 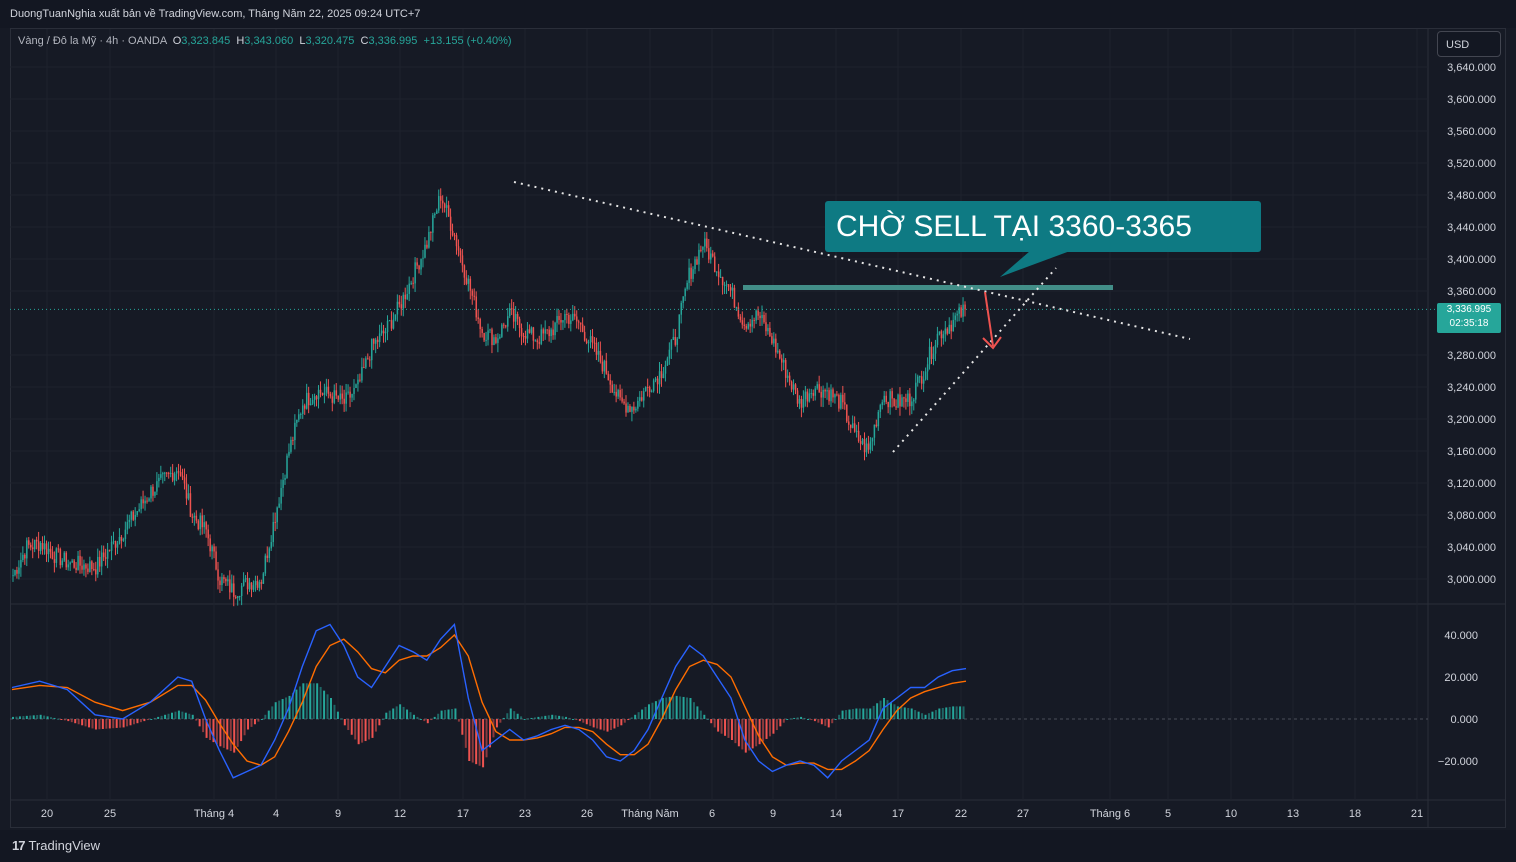 I want to click on price-tick-label: 3,040.000, so click(x=1471, y=548).